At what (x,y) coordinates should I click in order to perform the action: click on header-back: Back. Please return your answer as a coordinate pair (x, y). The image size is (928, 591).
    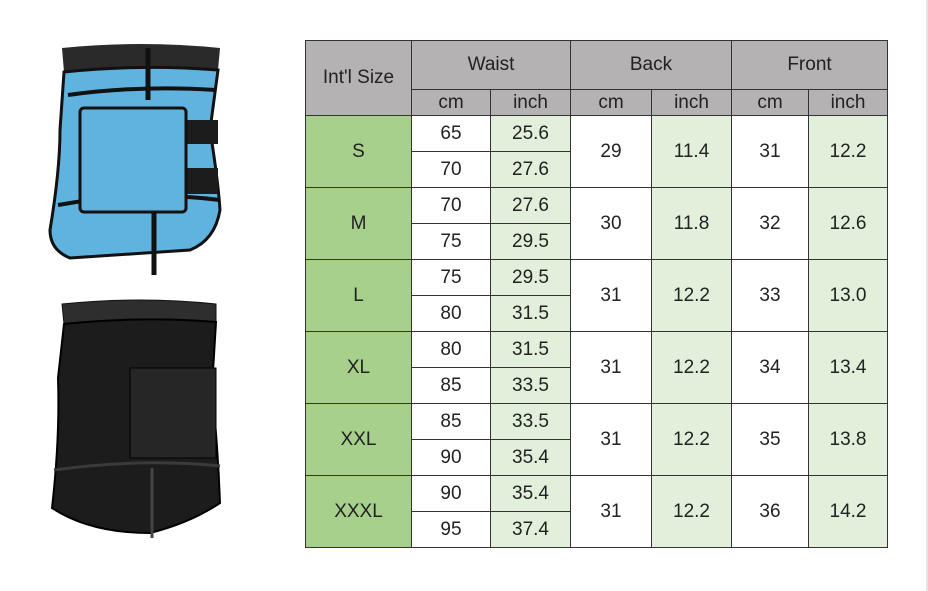
    Looking at the image, I should click on (651, 65).